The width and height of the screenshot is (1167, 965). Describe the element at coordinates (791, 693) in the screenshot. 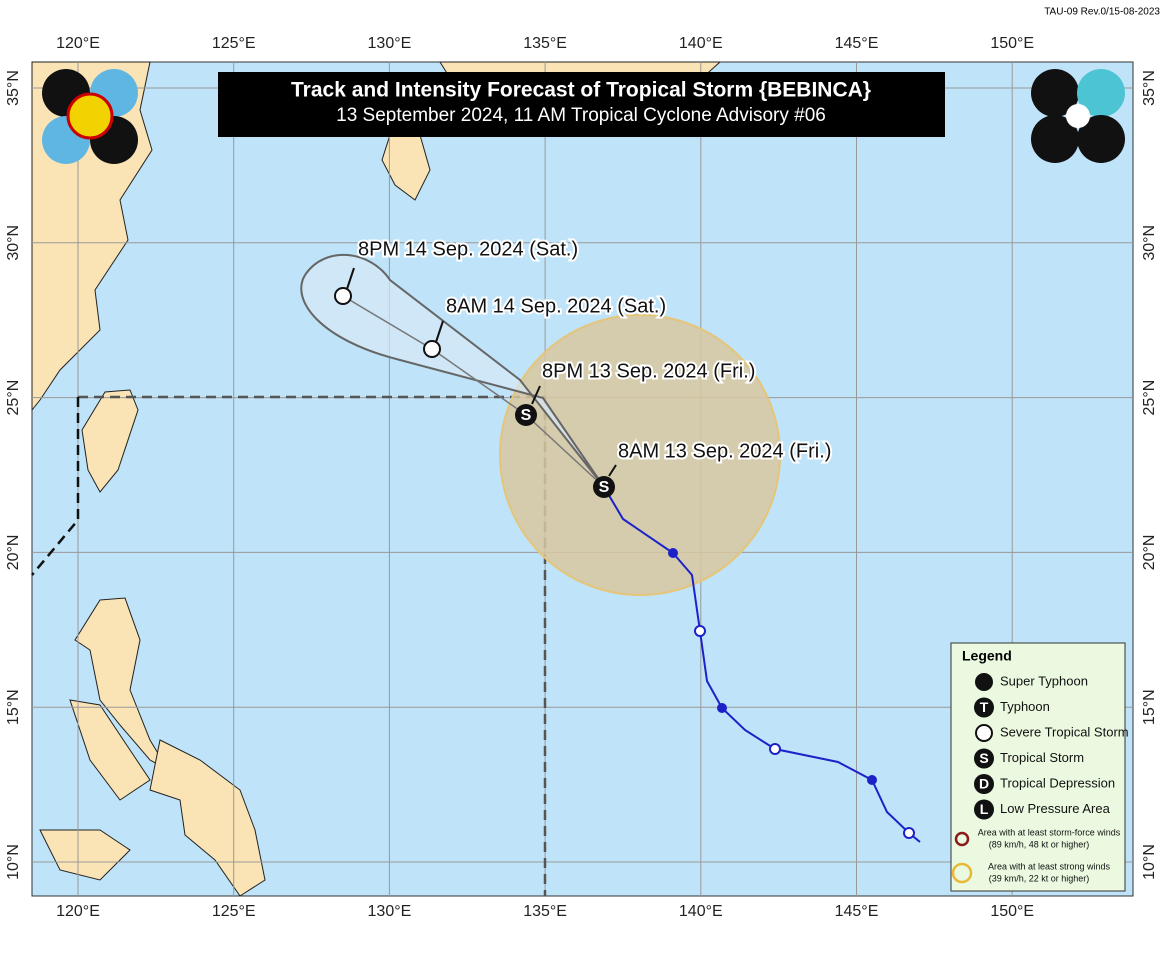

I see `track-points` at that location.